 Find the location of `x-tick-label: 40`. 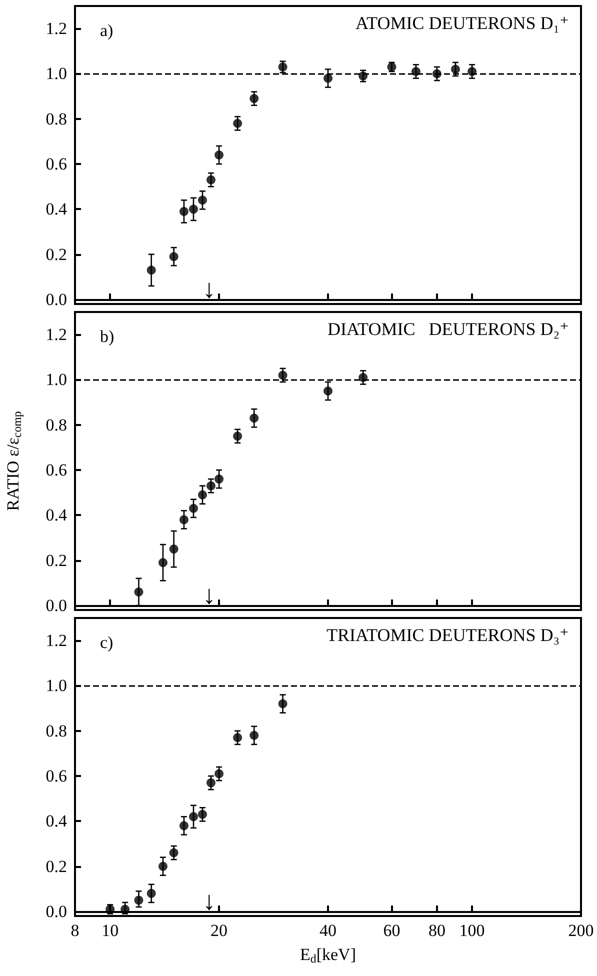

x-tick-label: 40 is located at coordinates (328, 930).